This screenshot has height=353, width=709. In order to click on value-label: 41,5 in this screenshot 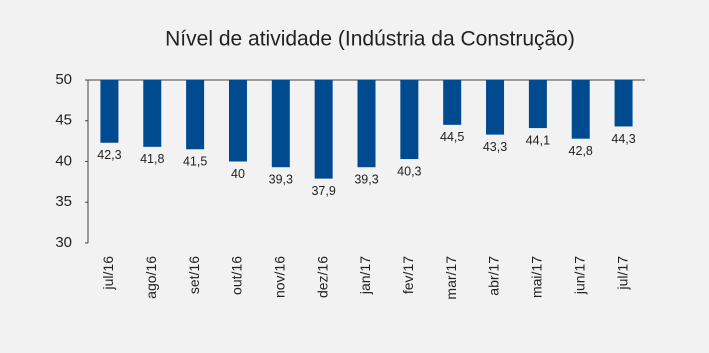, I will do `click(195, 162)`.